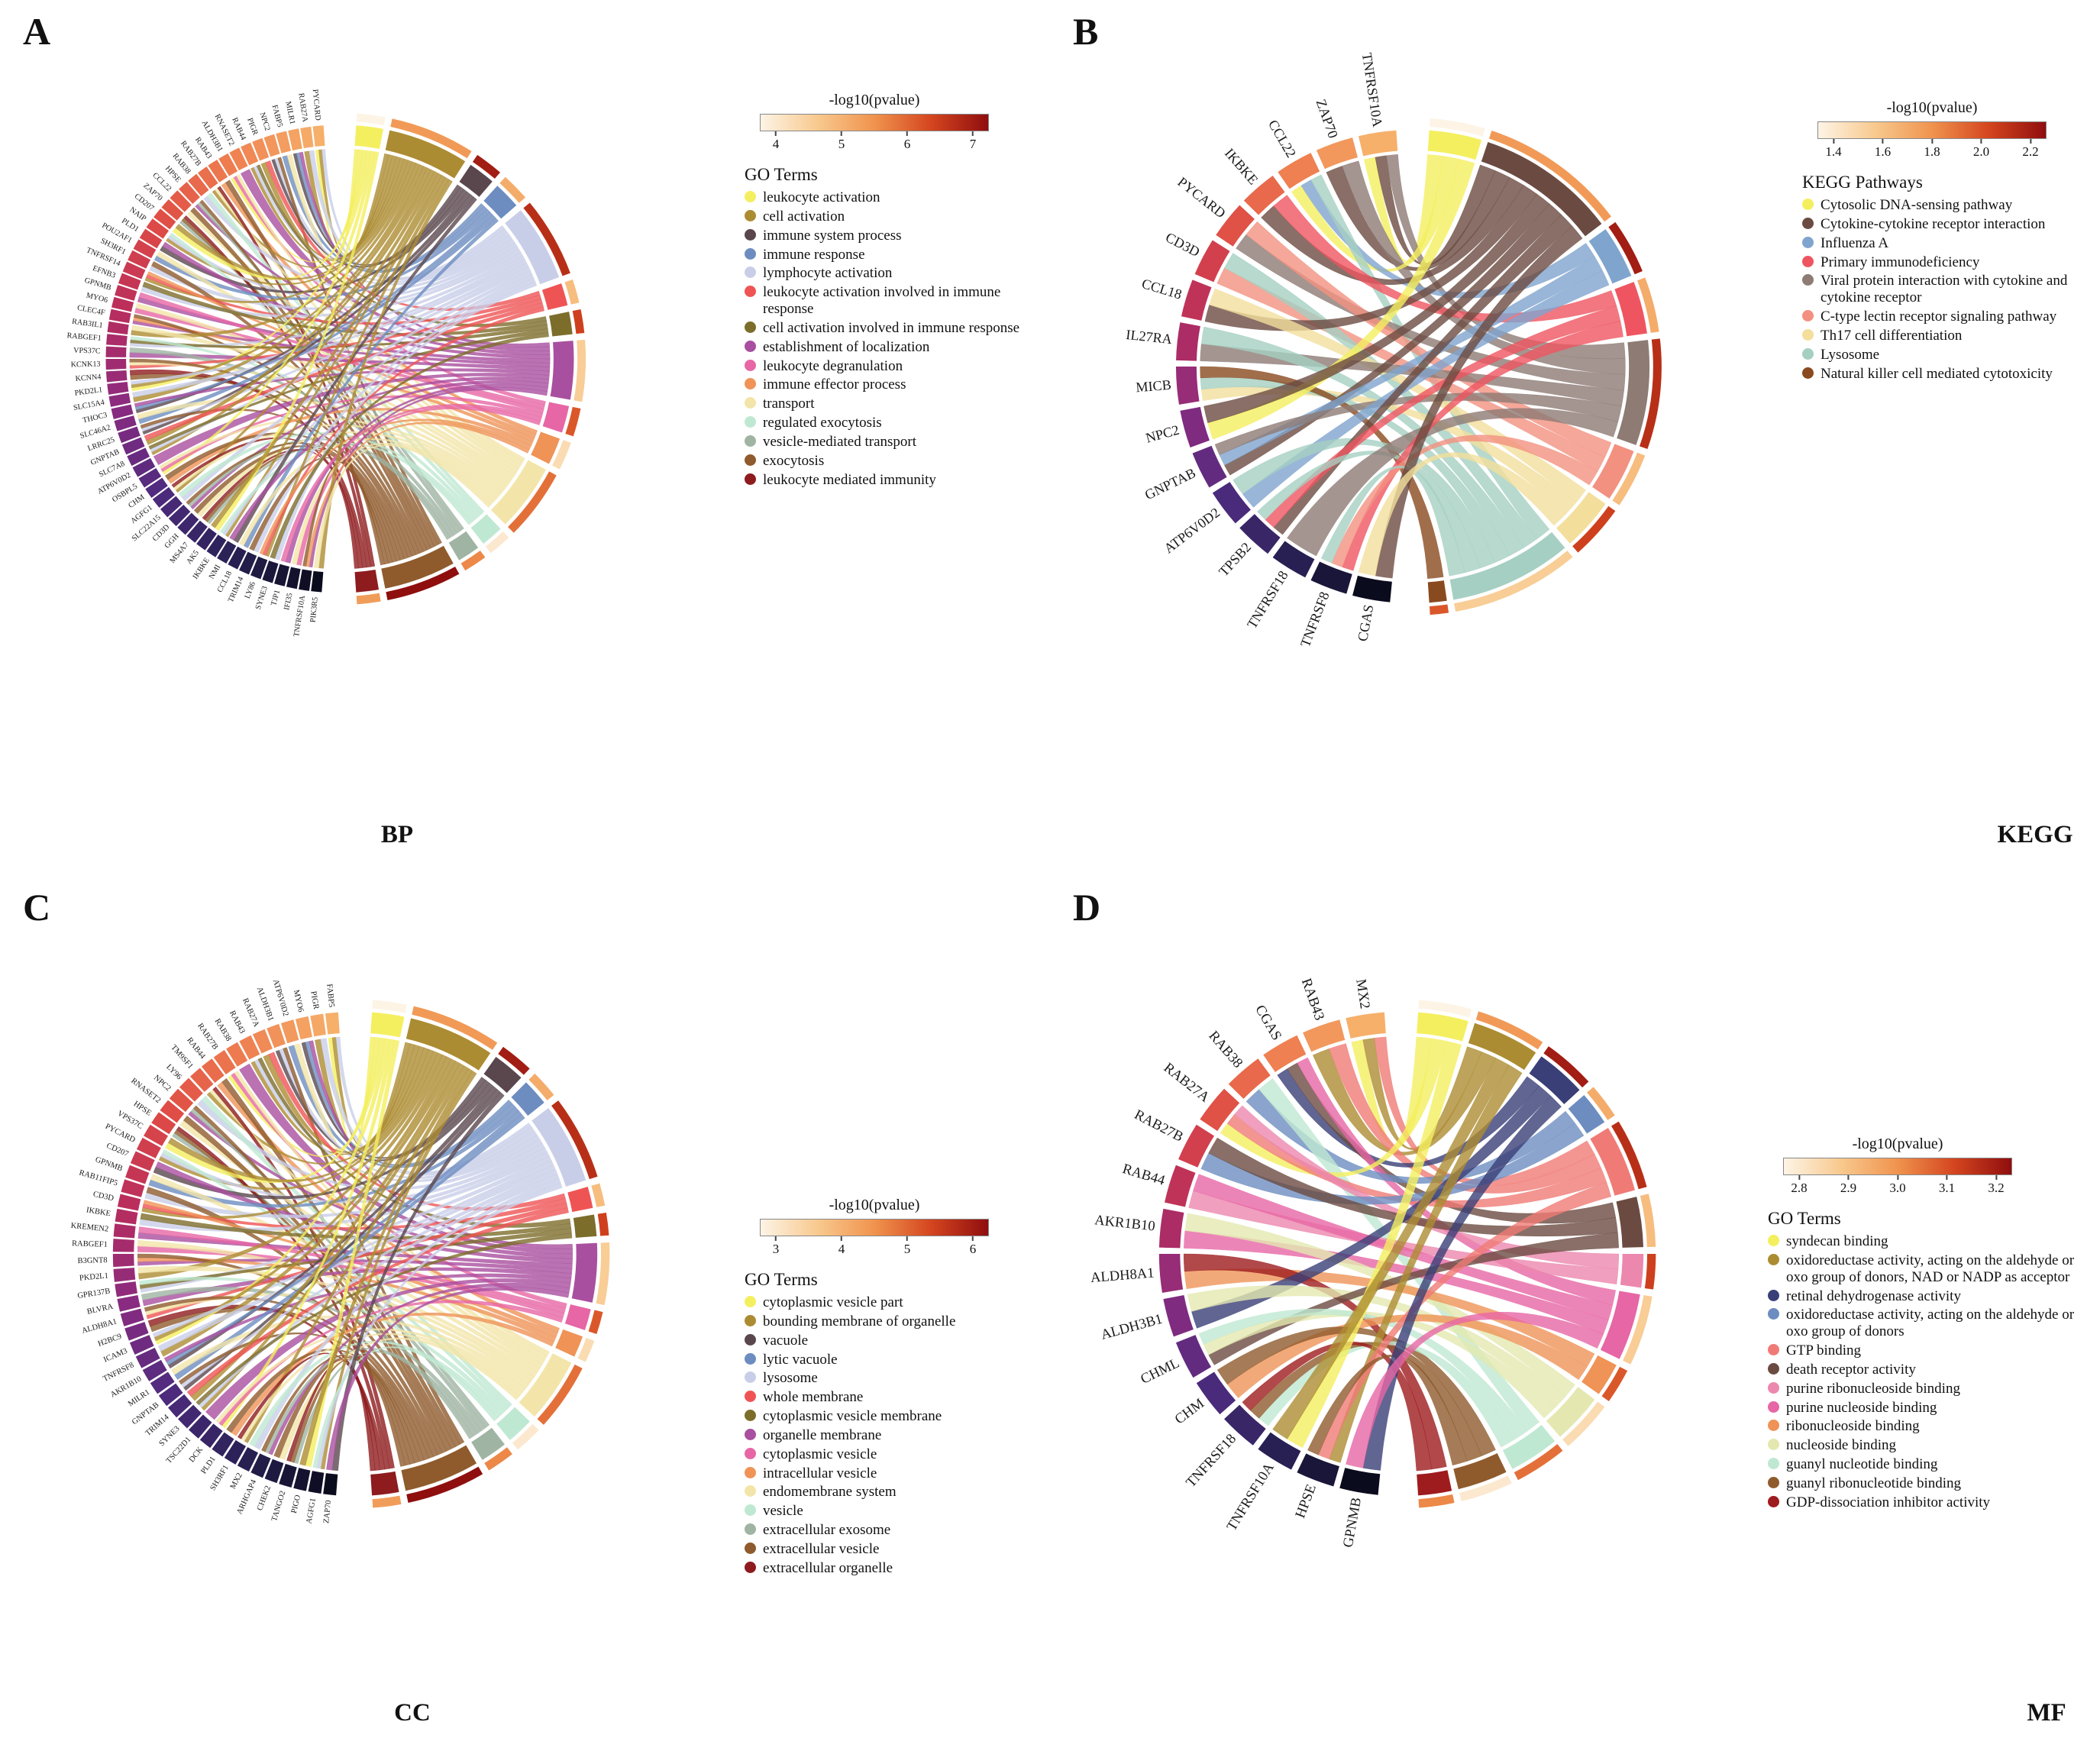  What do you see at coordinates (1242, 166) in the screenshot?
I see `gene-label: IKBKE` at bounding box center [1242, 166].